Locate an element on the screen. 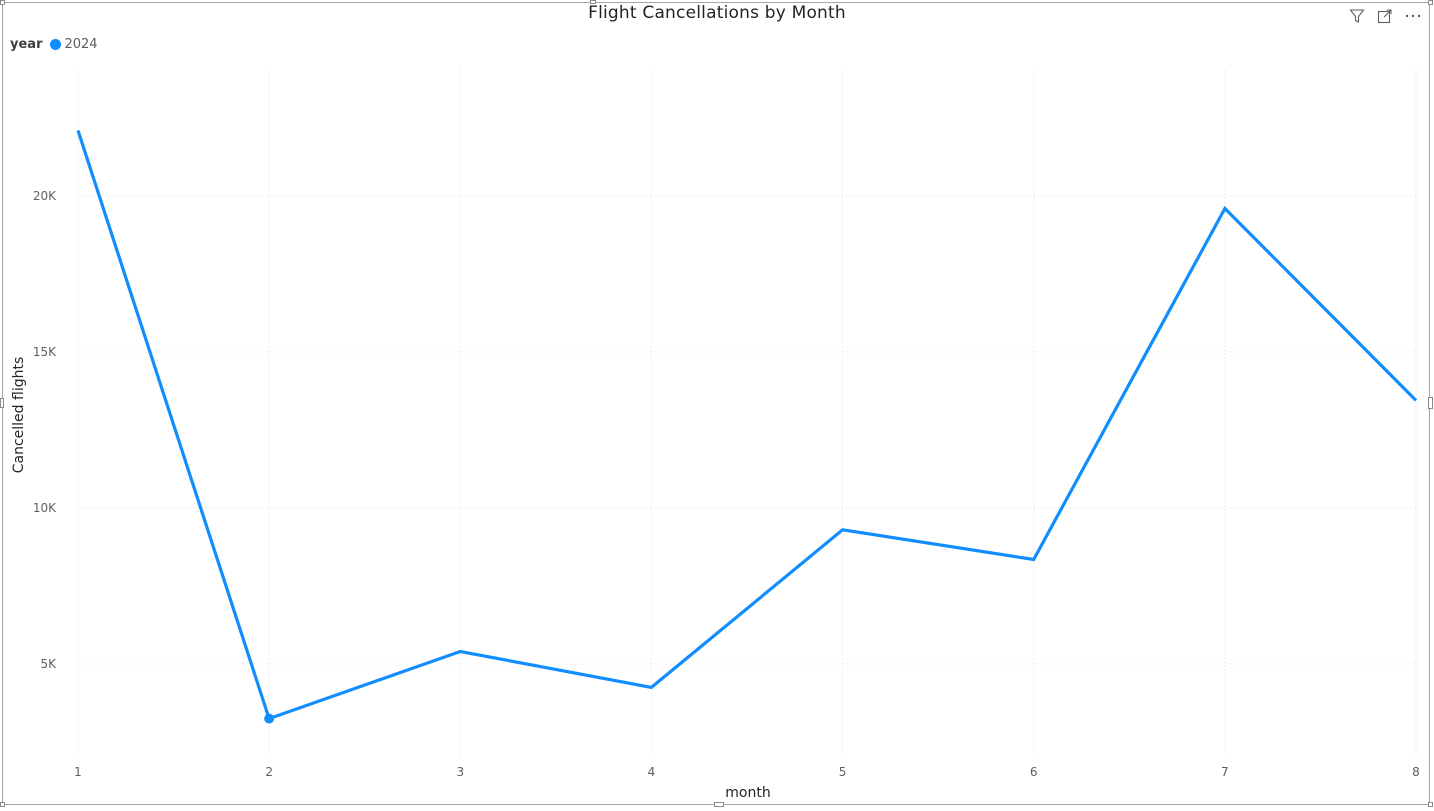 This screenshot has height=811, width=1434. y-tick-label: 10K is located at coordinates (45, 508).